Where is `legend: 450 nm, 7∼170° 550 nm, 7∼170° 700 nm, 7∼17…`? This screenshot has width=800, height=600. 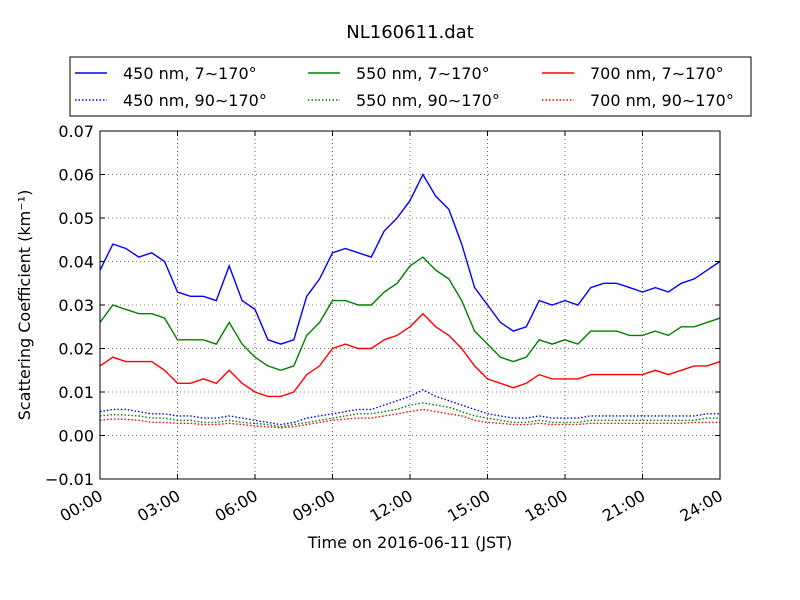
legend: 450 nm, 7∼170° 550 nm, 7∼170° 700 nm, 7∼17… is located at coordinates (410, 86).